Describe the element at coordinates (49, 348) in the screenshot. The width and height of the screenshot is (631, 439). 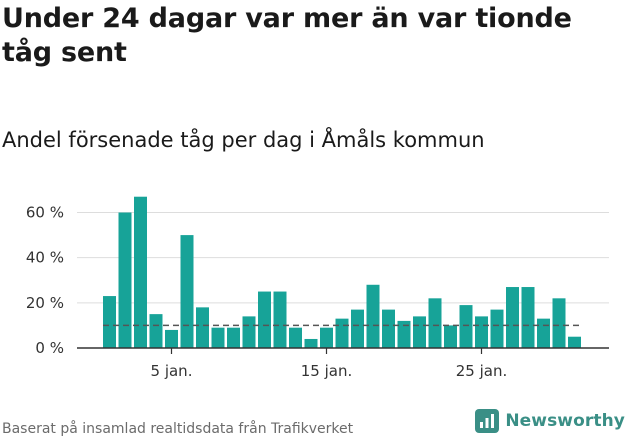
I see `y-tick-label: 0 %` at that location.